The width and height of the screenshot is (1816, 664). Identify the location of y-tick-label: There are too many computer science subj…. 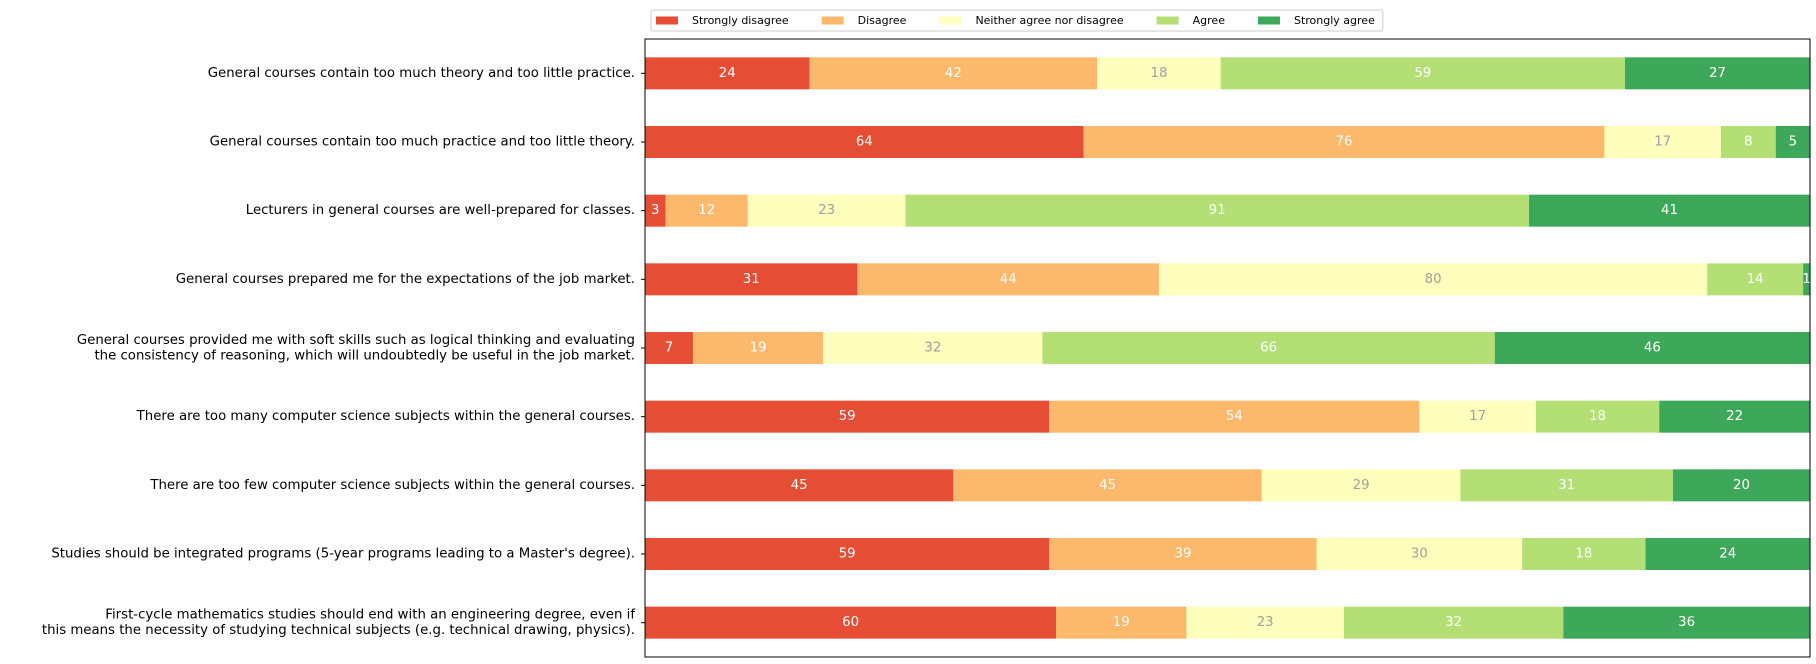
(385, 416).